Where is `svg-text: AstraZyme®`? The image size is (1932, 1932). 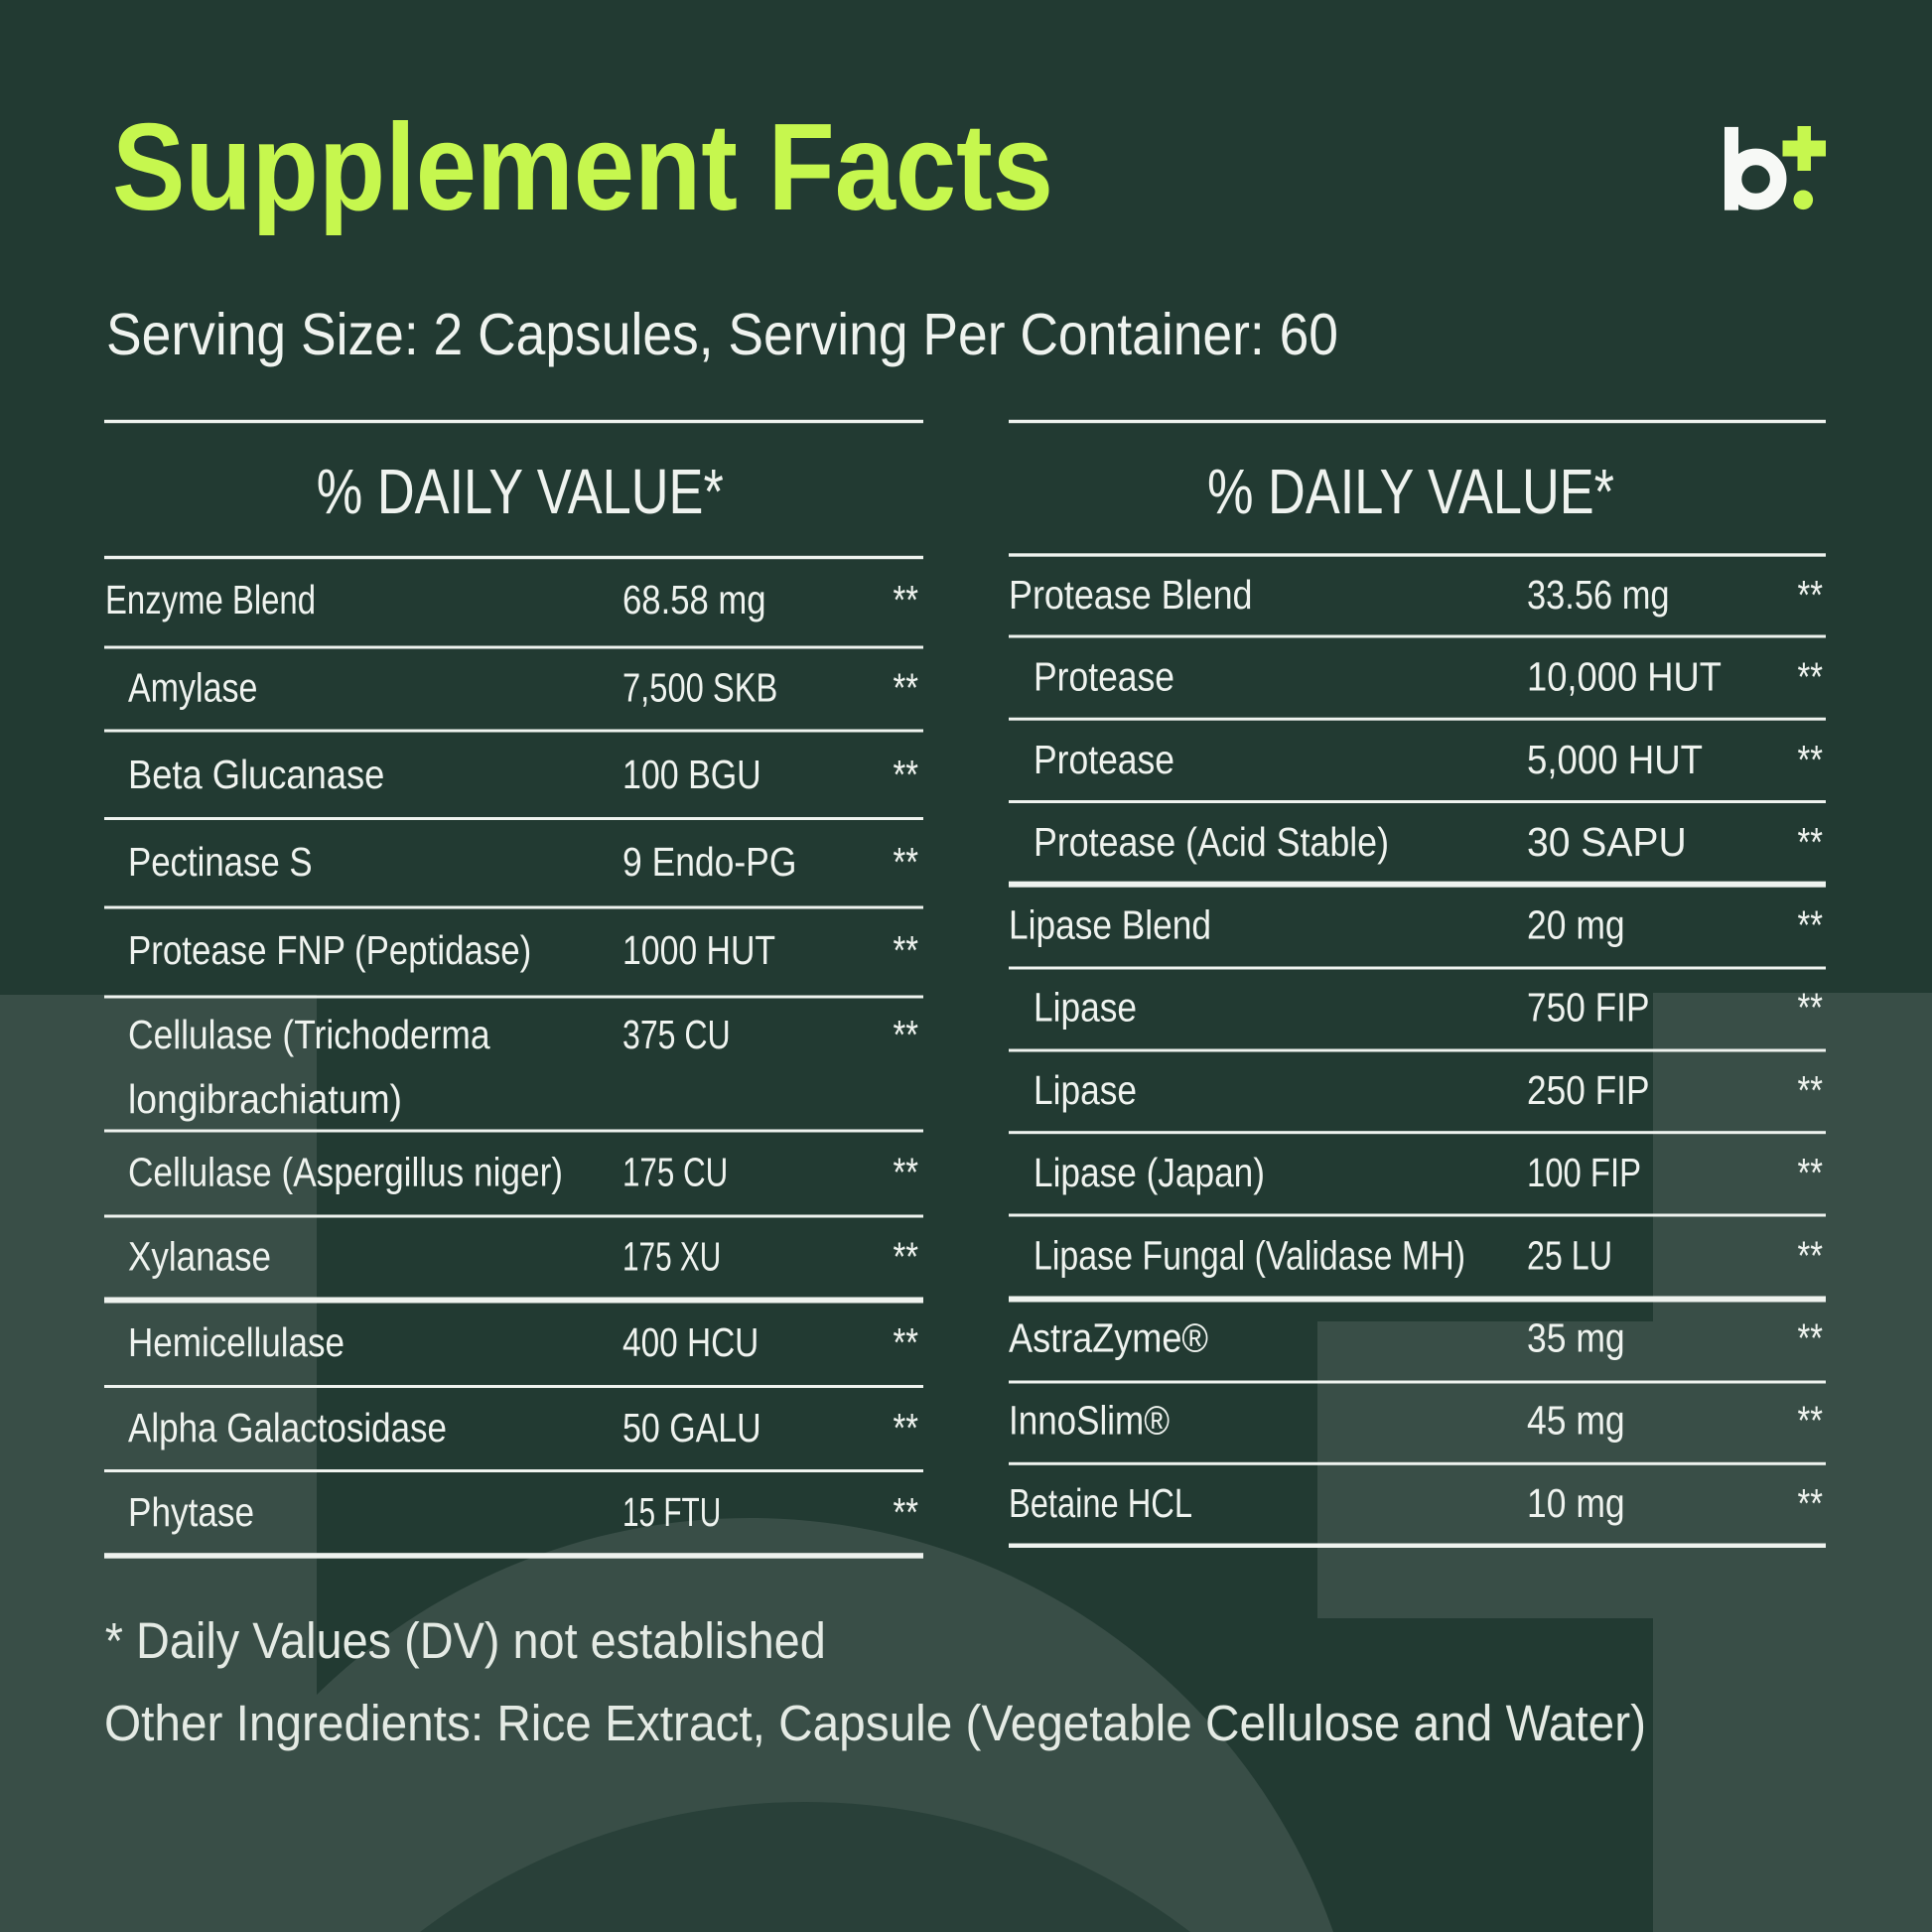
svg-text: AstraZyme® is located at coordinates (1109, 1338).